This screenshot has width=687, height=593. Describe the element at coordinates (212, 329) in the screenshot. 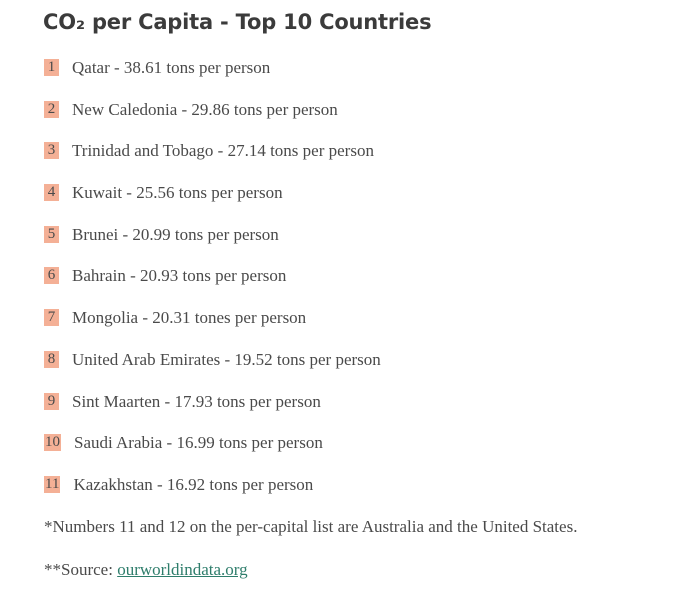

I see `list-item: 7 Mongolia - 20.31 tones per person` at that location.